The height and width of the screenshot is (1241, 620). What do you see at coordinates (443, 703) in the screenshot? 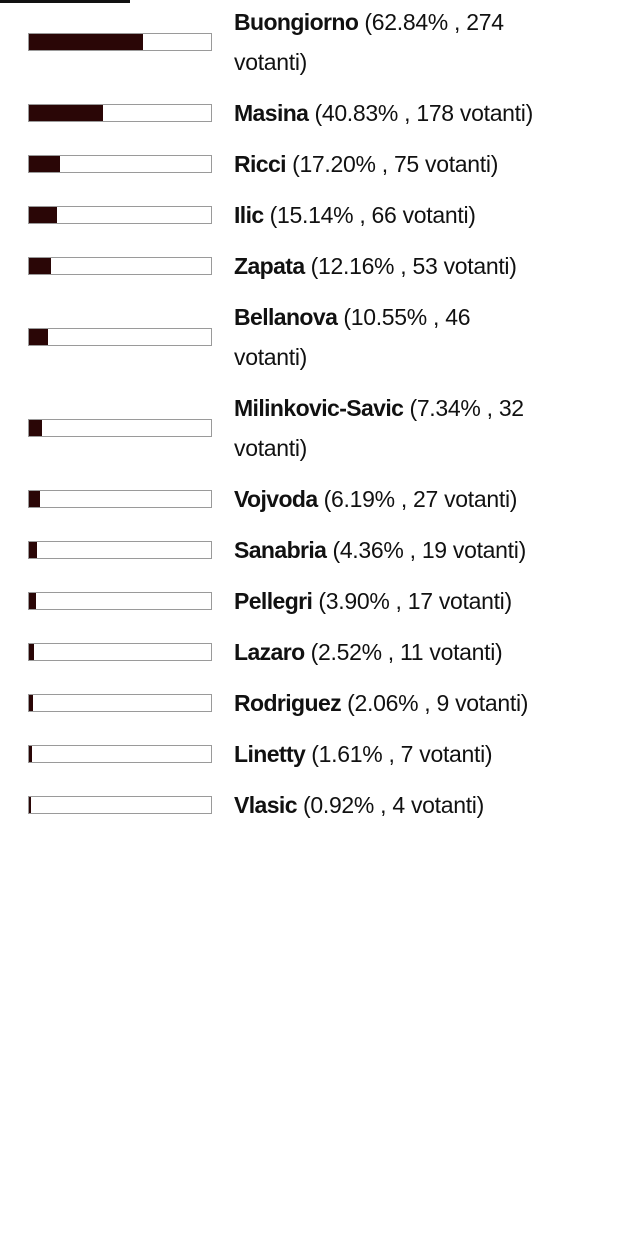
I see `vote-count: 9` at bounding box center [443, 703].